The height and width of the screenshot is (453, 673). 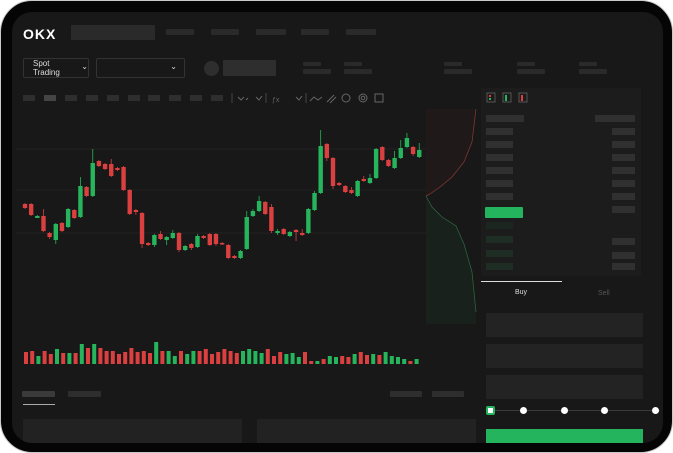 I want to click on stat-value, so click(x=458, y=71).